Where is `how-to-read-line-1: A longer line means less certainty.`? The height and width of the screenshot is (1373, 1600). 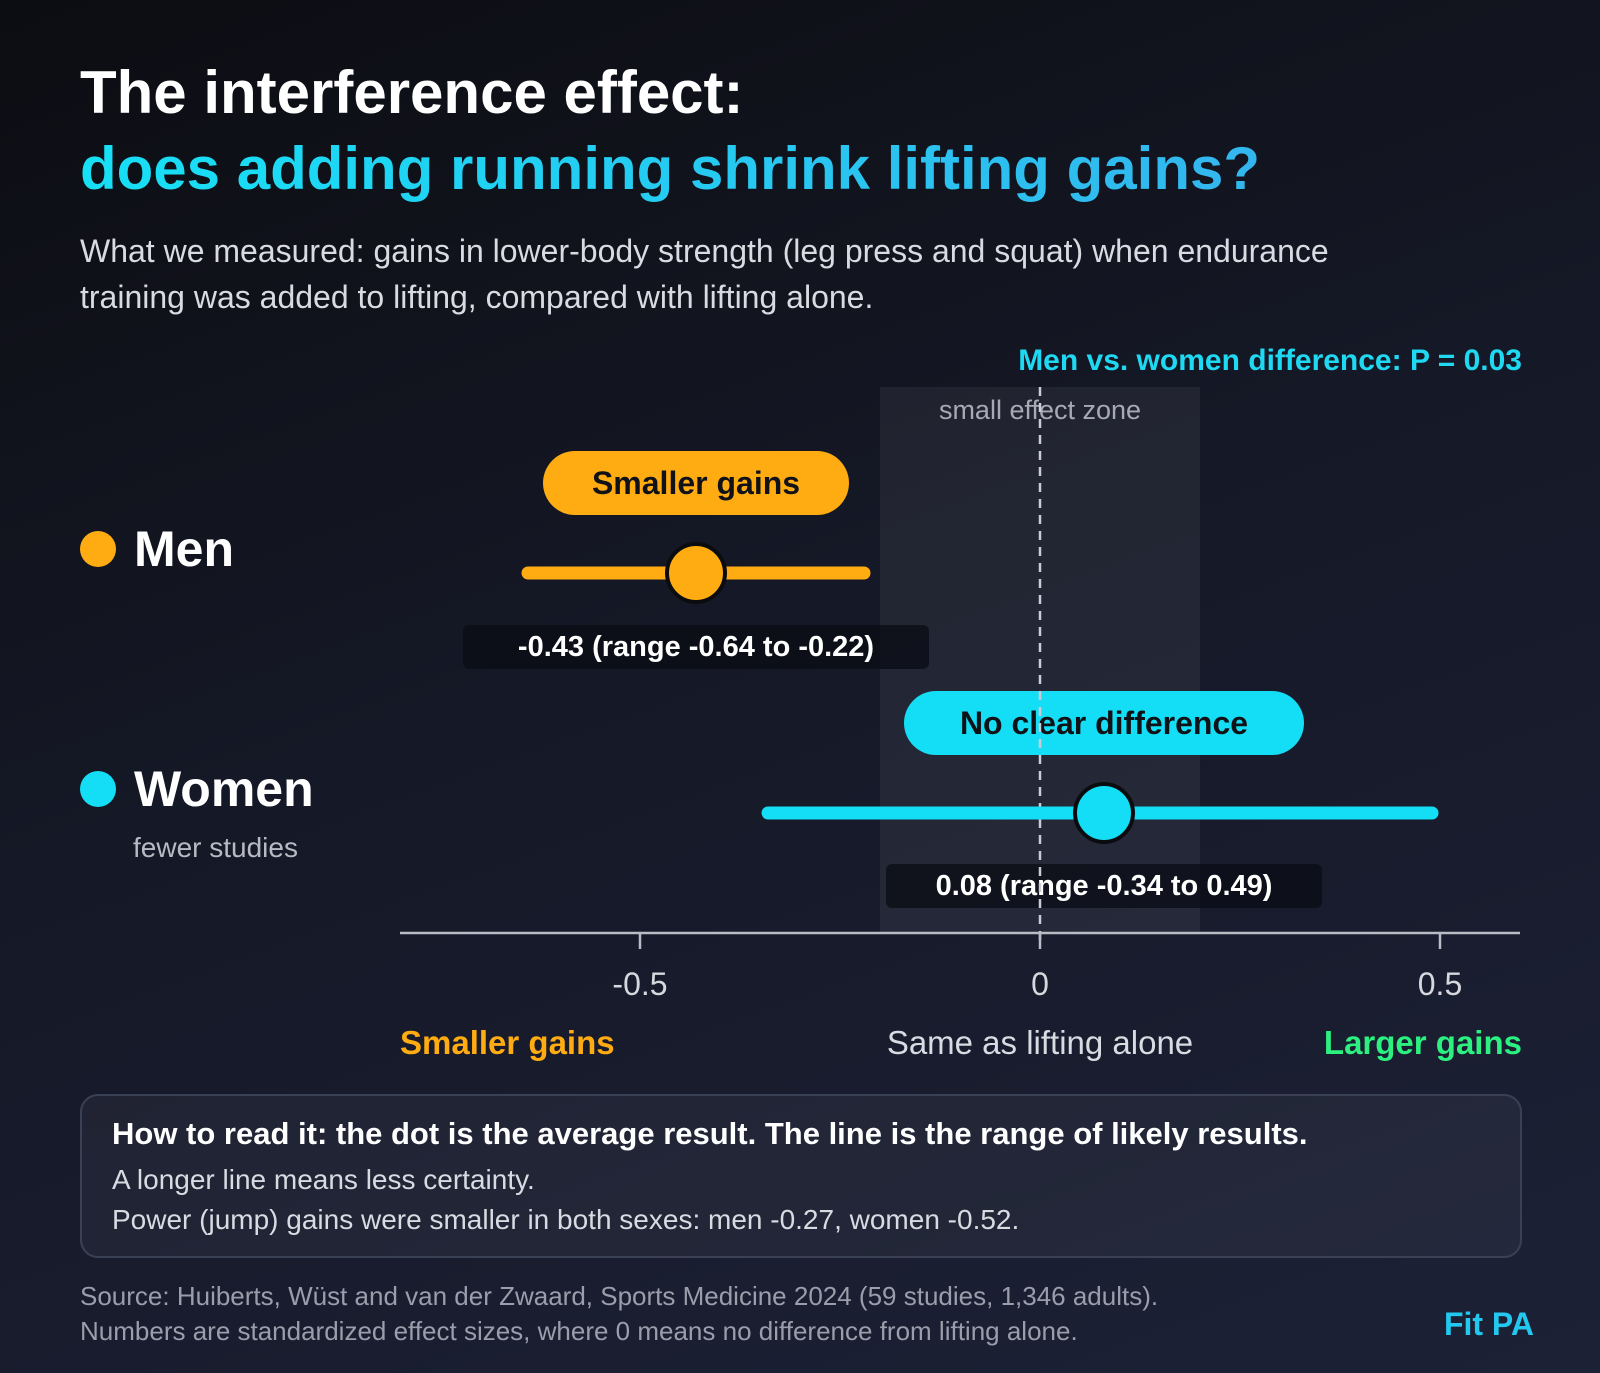 how-to-read-line-1: A longer line means less certainty. is located at coordinates (323, 1179).